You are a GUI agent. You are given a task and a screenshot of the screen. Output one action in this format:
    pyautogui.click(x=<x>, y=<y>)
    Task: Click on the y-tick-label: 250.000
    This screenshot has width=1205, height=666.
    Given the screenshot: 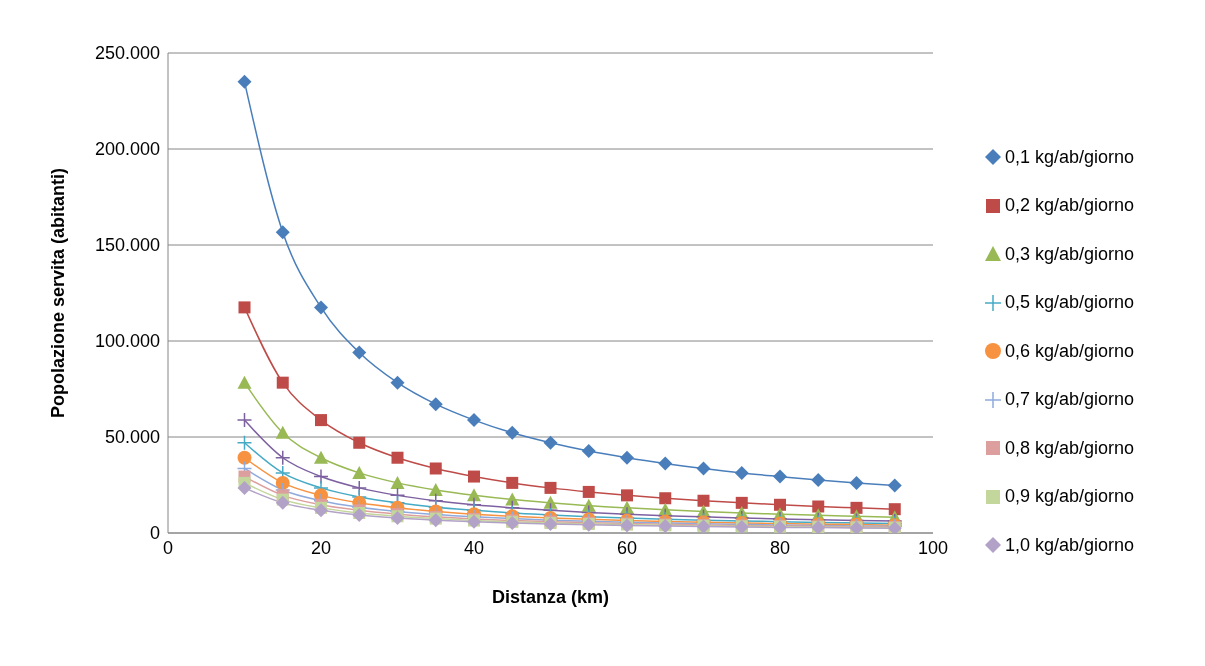 What is the action you would take?
    pyautogui.click(x=127, y=53)
    